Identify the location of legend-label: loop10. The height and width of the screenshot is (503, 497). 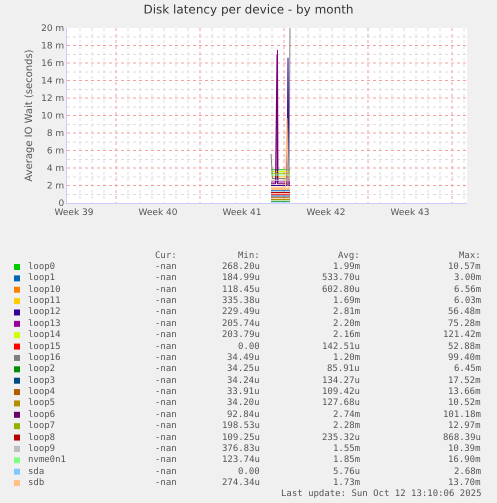
(44, 290).